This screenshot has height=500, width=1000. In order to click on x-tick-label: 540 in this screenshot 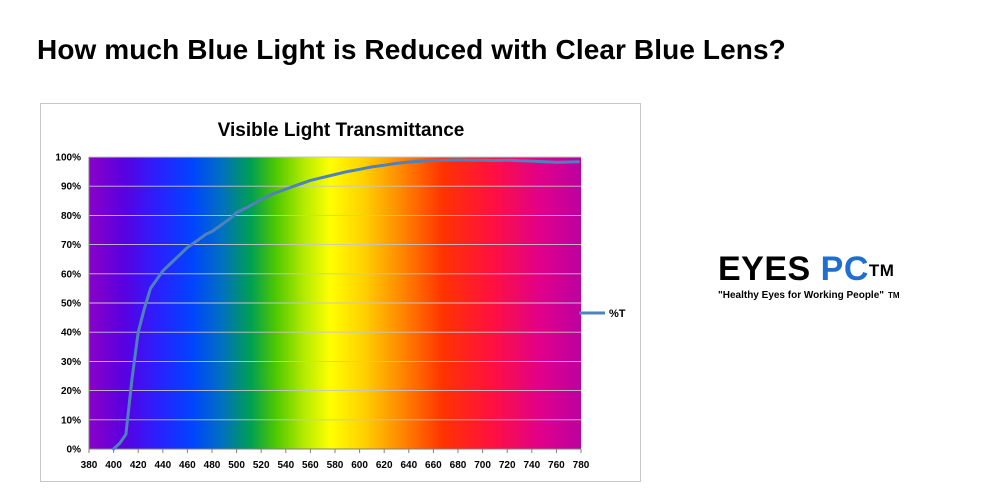, I will do `click(285, 465)`.